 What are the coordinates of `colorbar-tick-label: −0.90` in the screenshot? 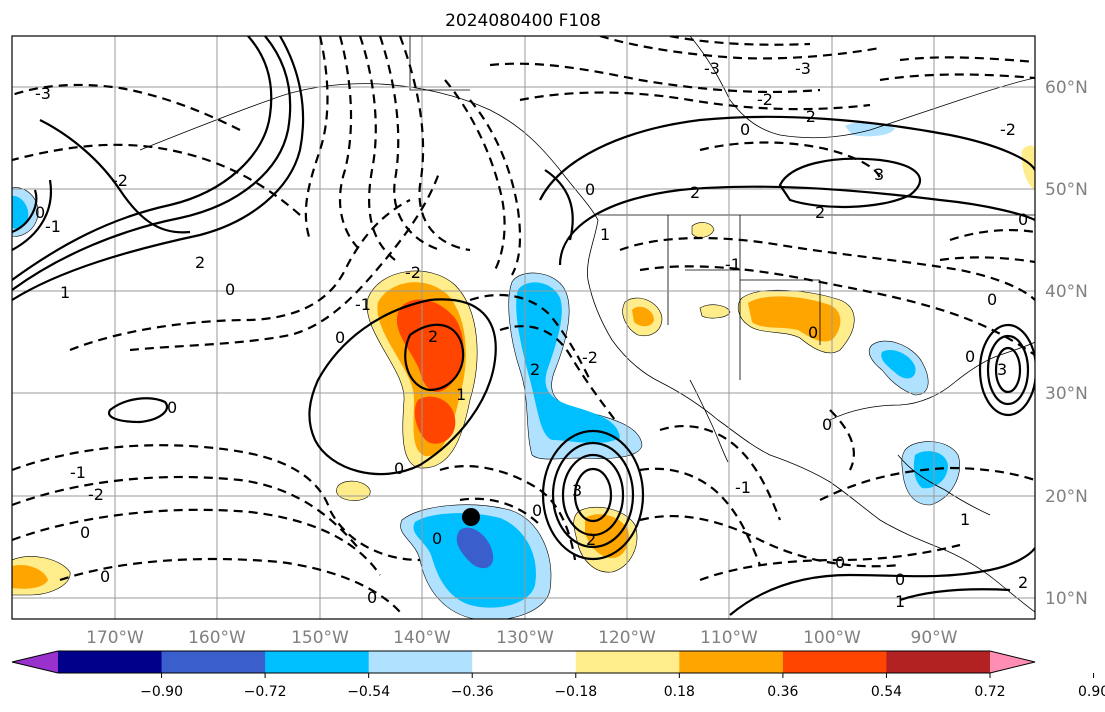 It's located at (161, 692).